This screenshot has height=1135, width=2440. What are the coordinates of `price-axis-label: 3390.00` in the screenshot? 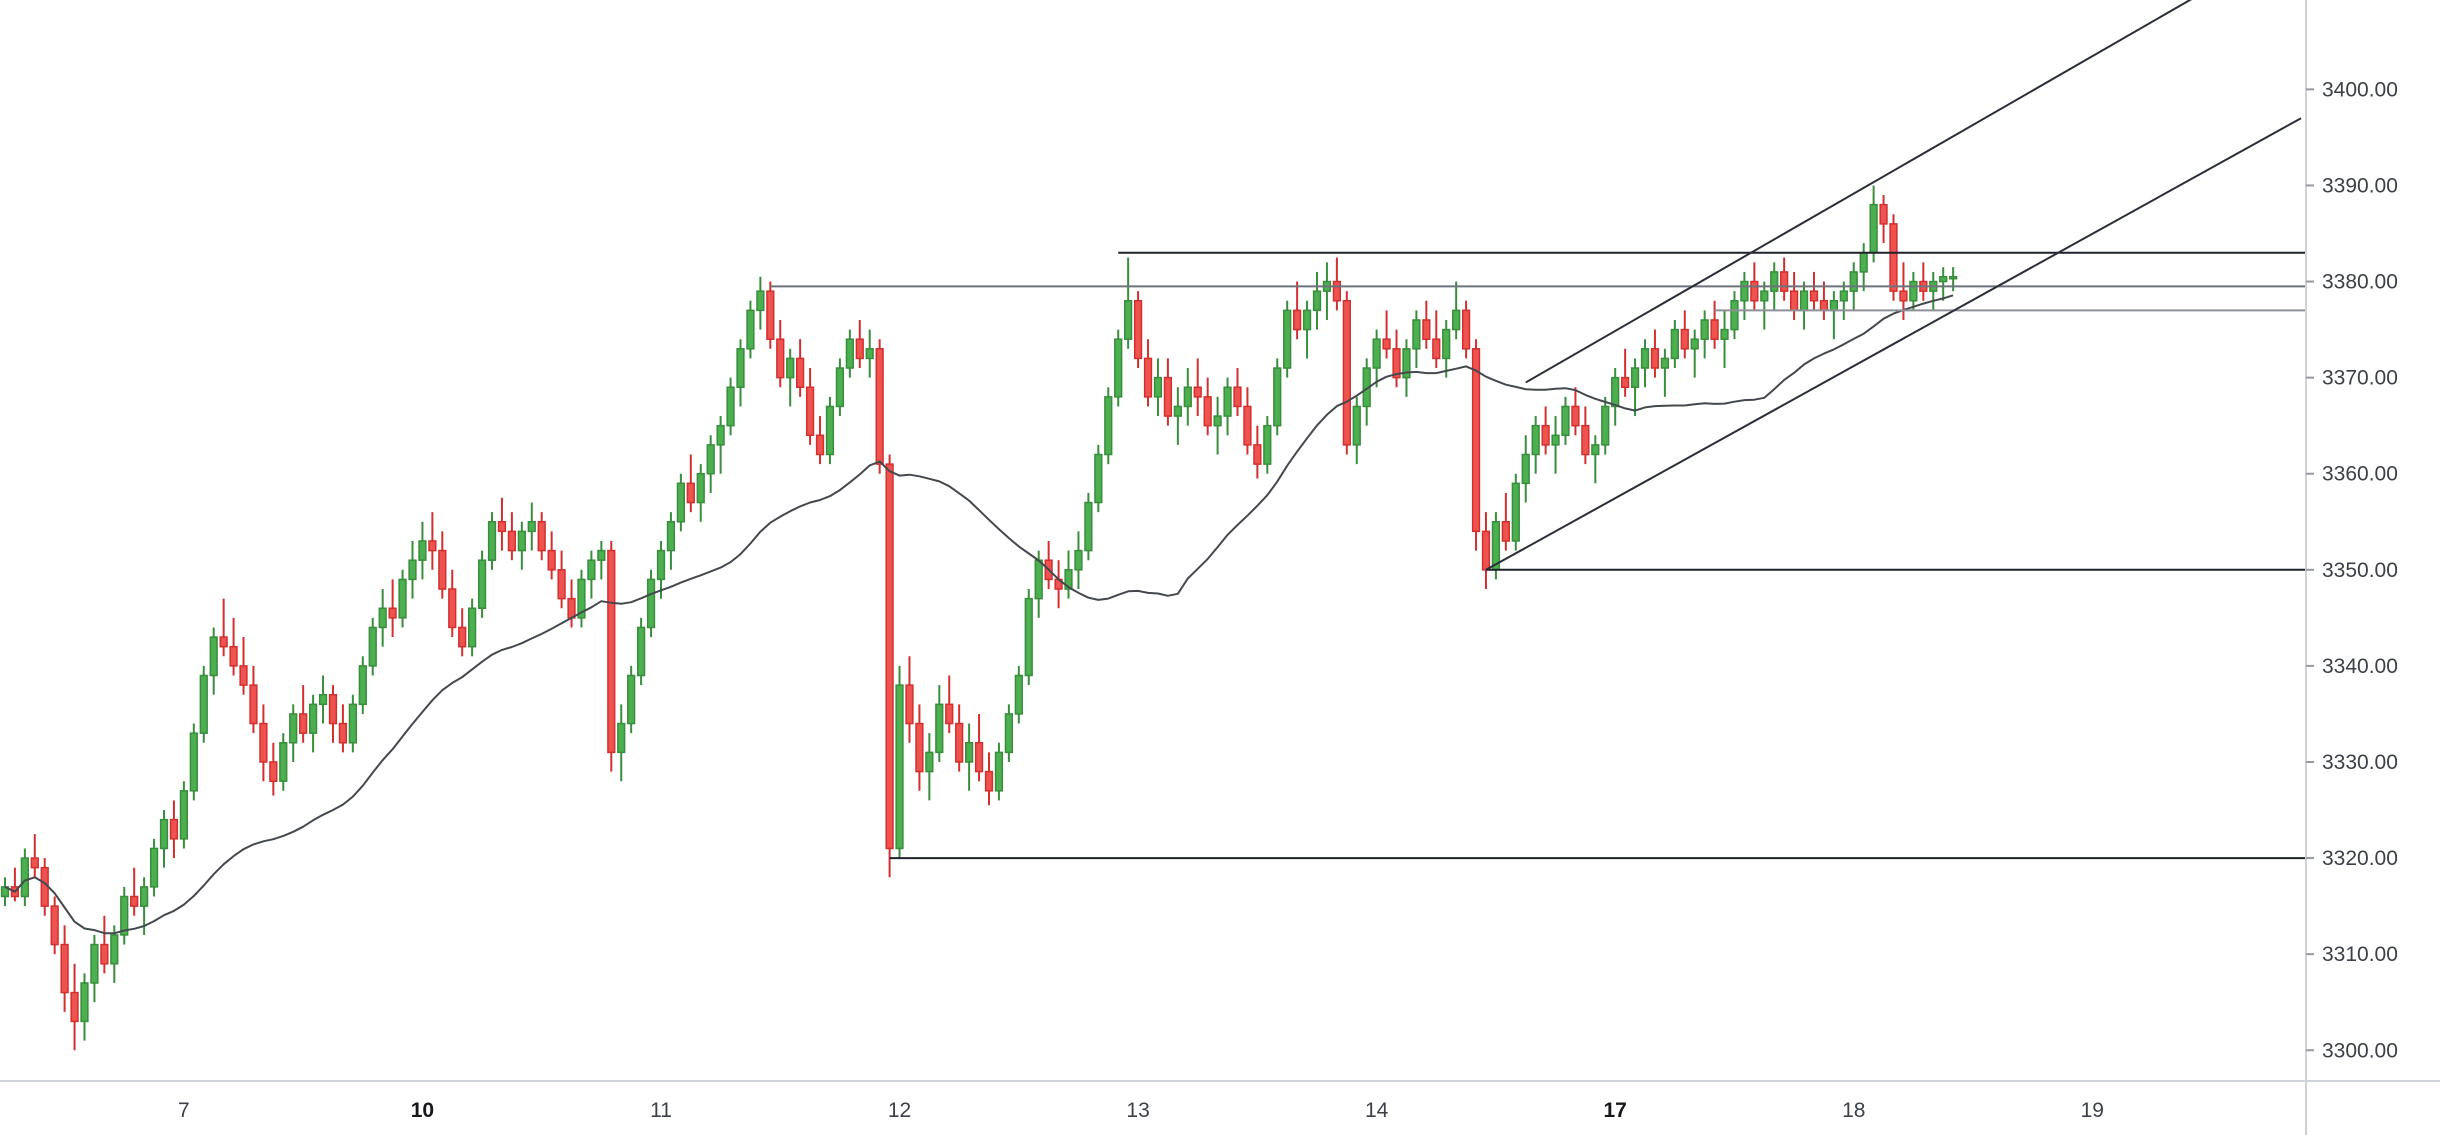 It's located at (2360, 185).